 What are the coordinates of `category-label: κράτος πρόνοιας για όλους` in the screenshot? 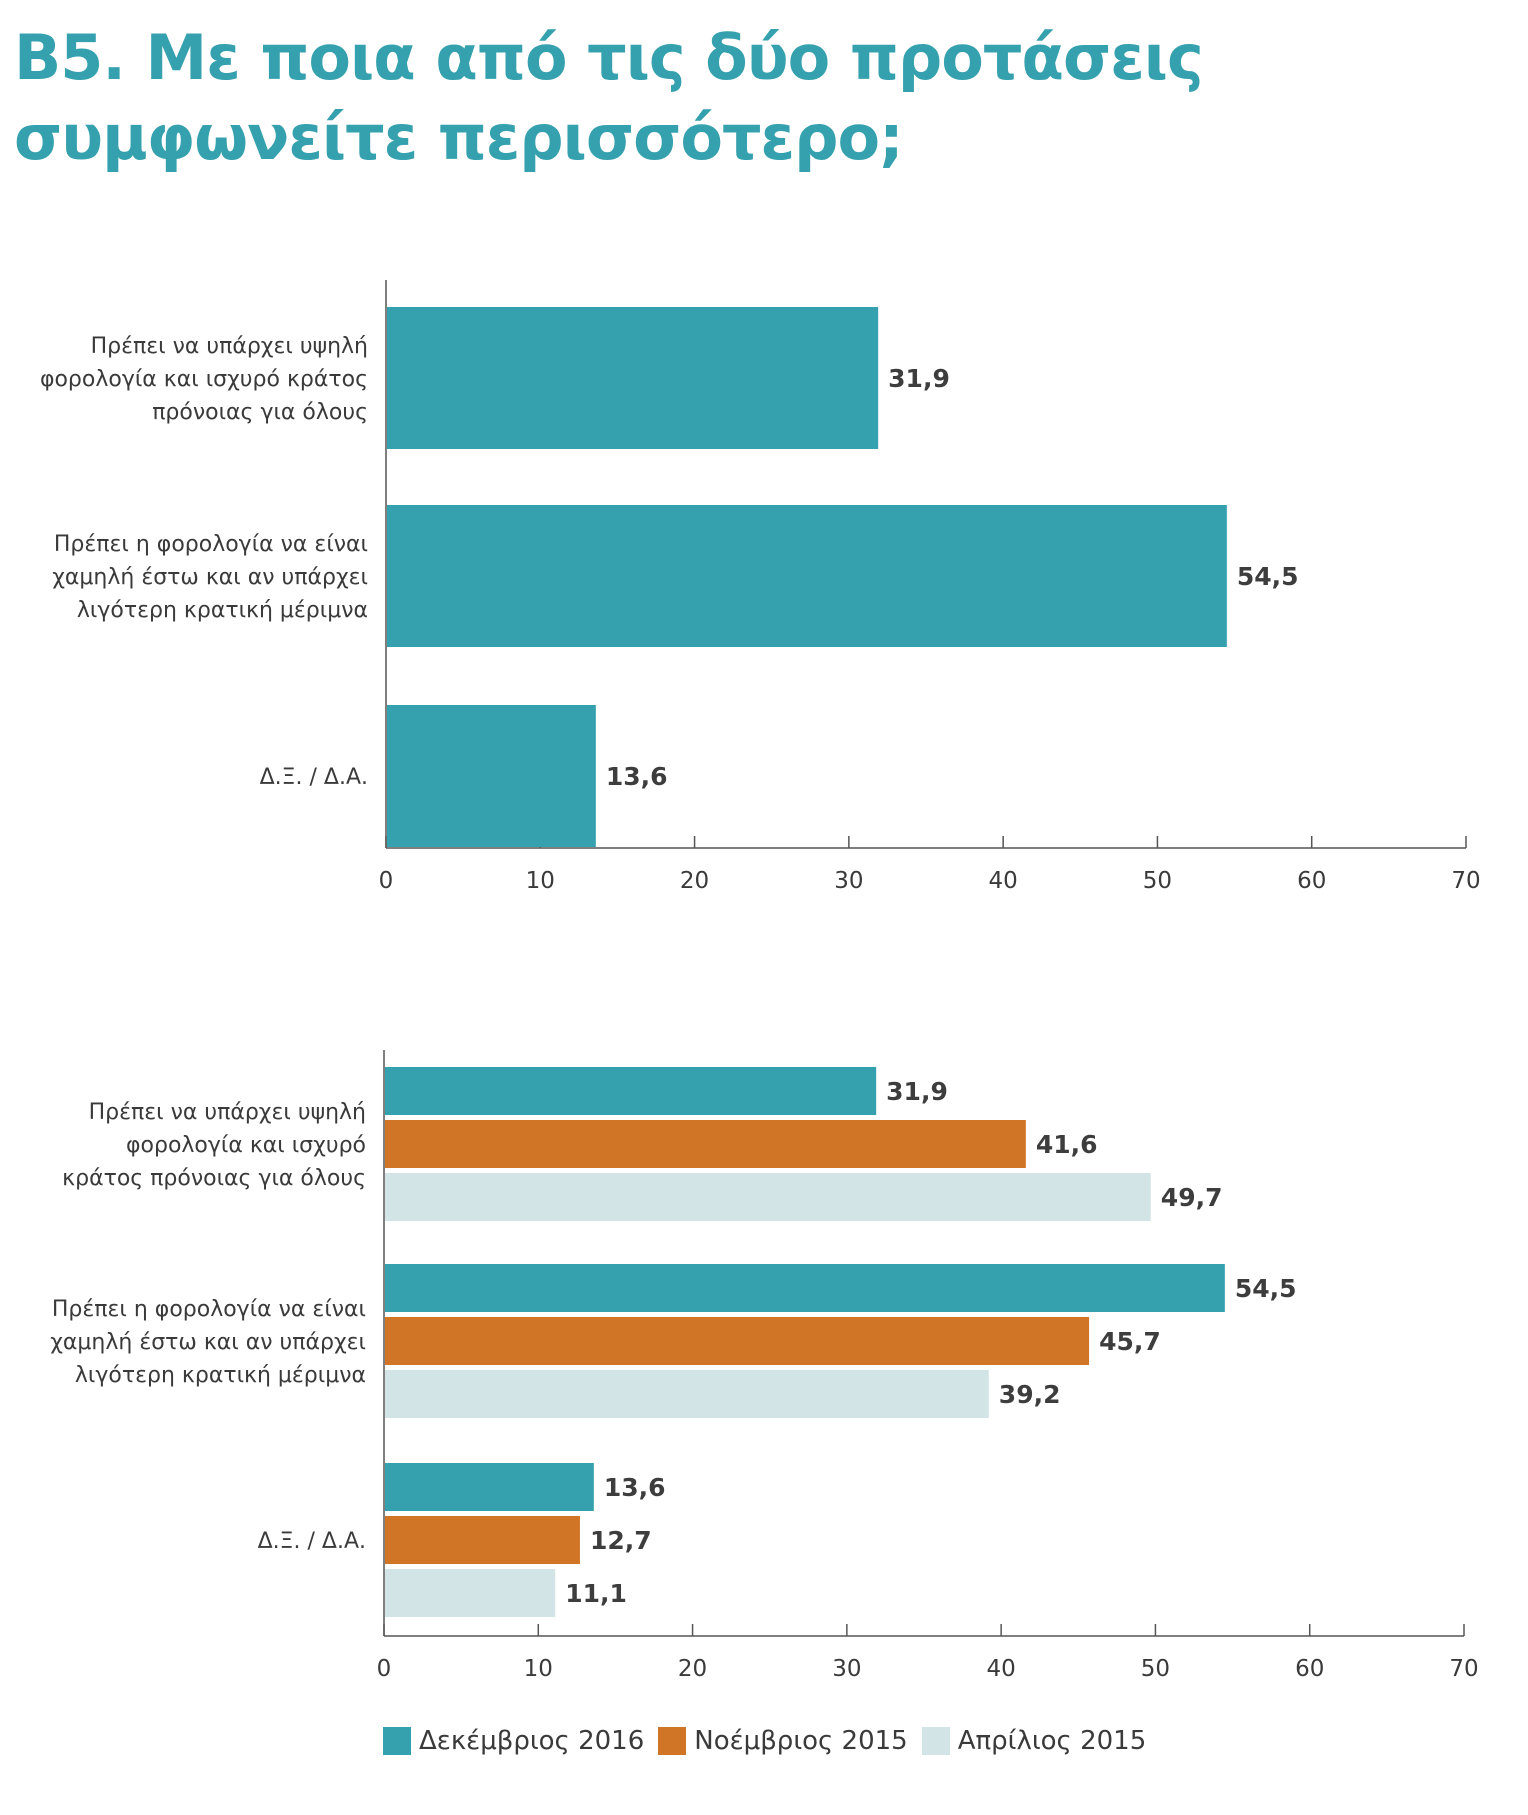 It's located at (214, 1178).